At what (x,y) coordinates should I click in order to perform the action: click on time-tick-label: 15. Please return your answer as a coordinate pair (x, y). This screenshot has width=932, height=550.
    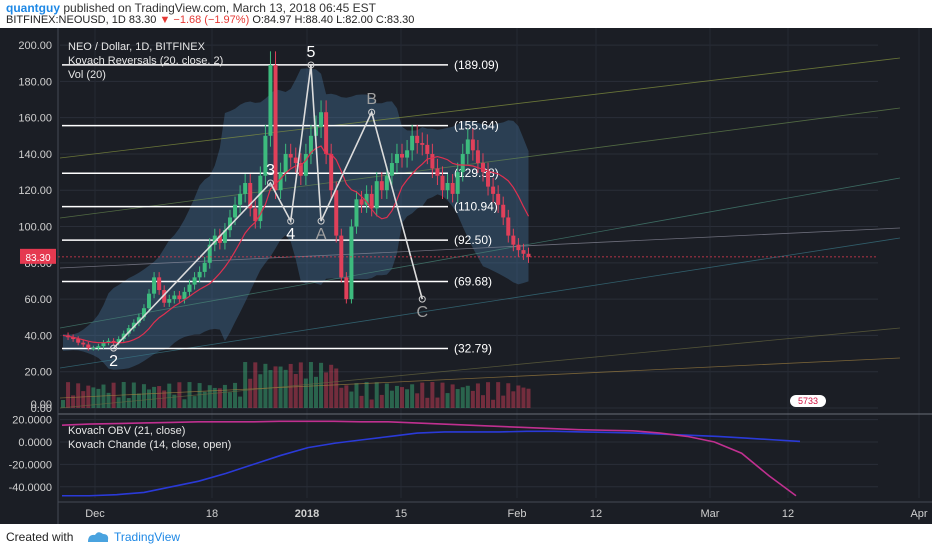
    Looking at the image, I should click on (401, 514).